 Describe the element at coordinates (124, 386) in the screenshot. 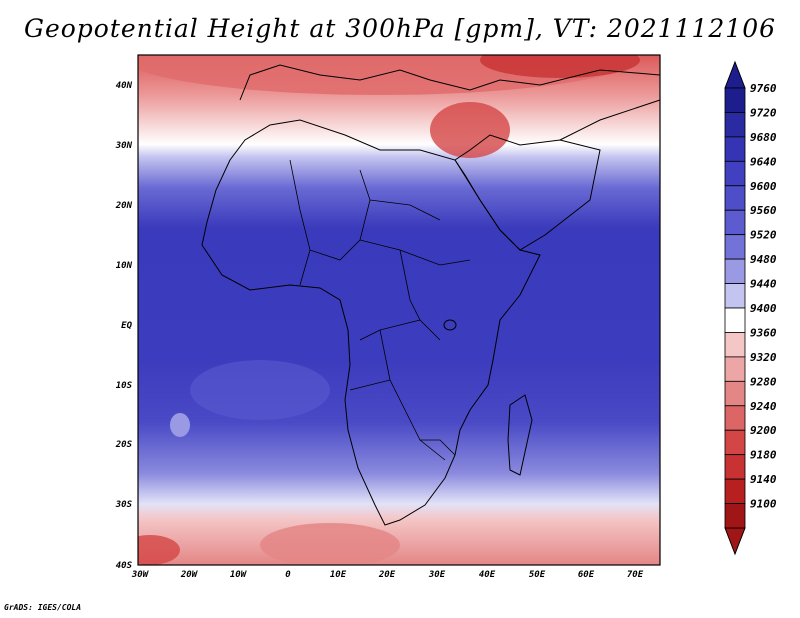

I see `lat-label: 10S` at that location.